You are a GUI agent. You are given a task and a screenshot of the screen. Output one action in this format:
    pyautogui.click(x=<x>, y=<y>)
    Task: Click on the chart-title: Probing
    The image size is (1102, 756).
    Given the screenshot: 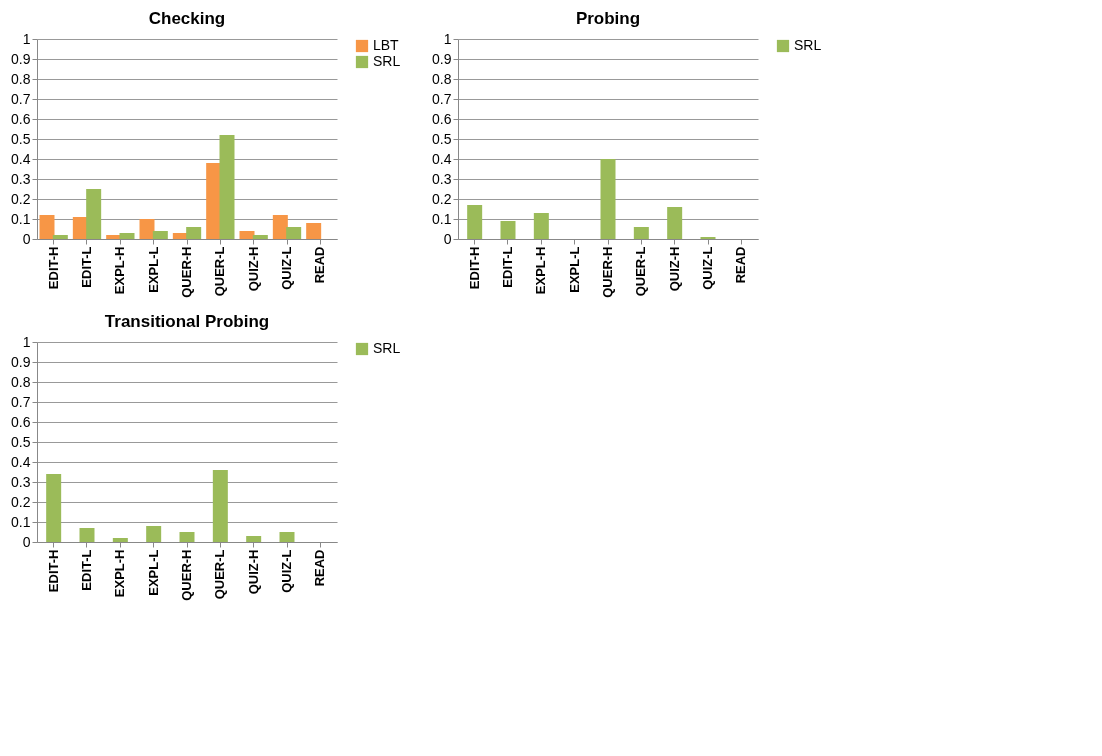 What is the action you would take?
    pyautogui.click(x=608, y=18)
    